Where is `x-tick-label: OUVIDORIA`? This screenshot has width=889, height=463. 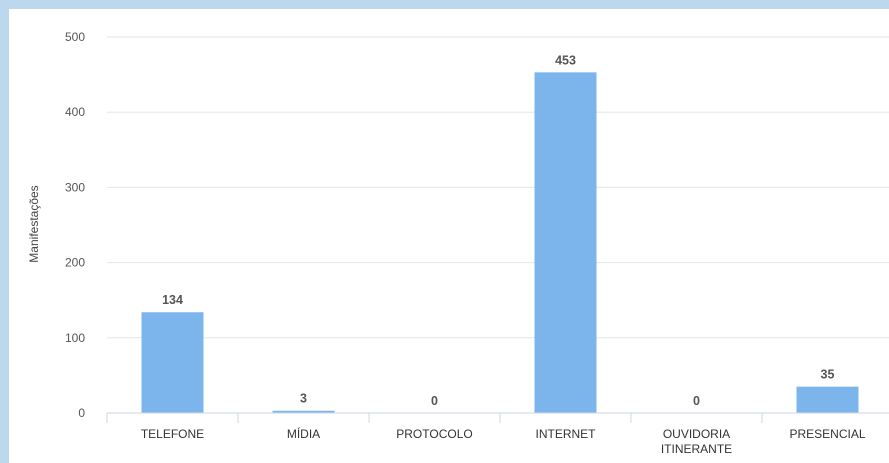
x-tick-label: OUVIDORIA is located at coordinates (696, 434).